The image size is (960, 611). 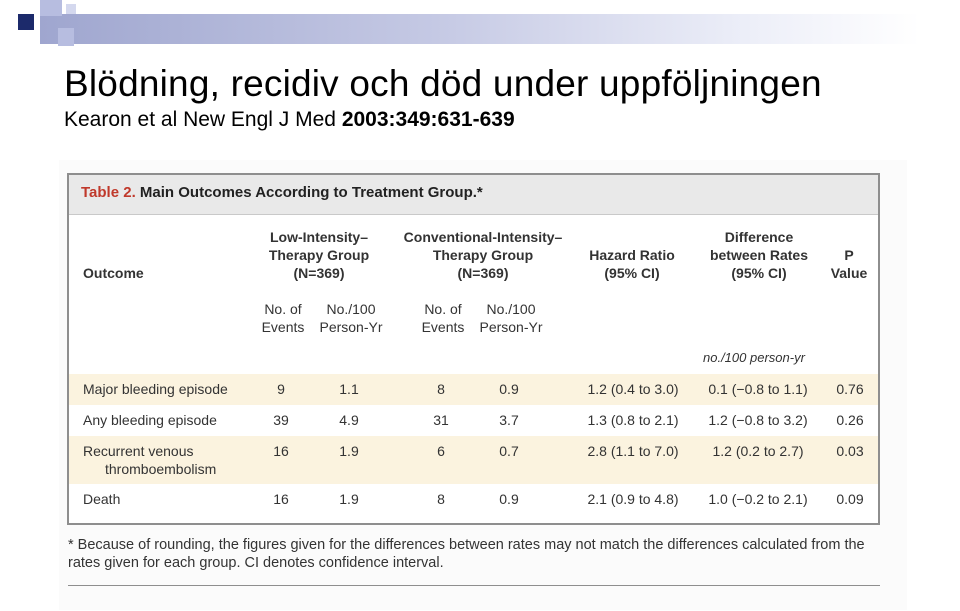 What do you see at coordinates (849, 273) in the screenshot?
I see `header-p-line2: Value` at bounding box center [849, 273].